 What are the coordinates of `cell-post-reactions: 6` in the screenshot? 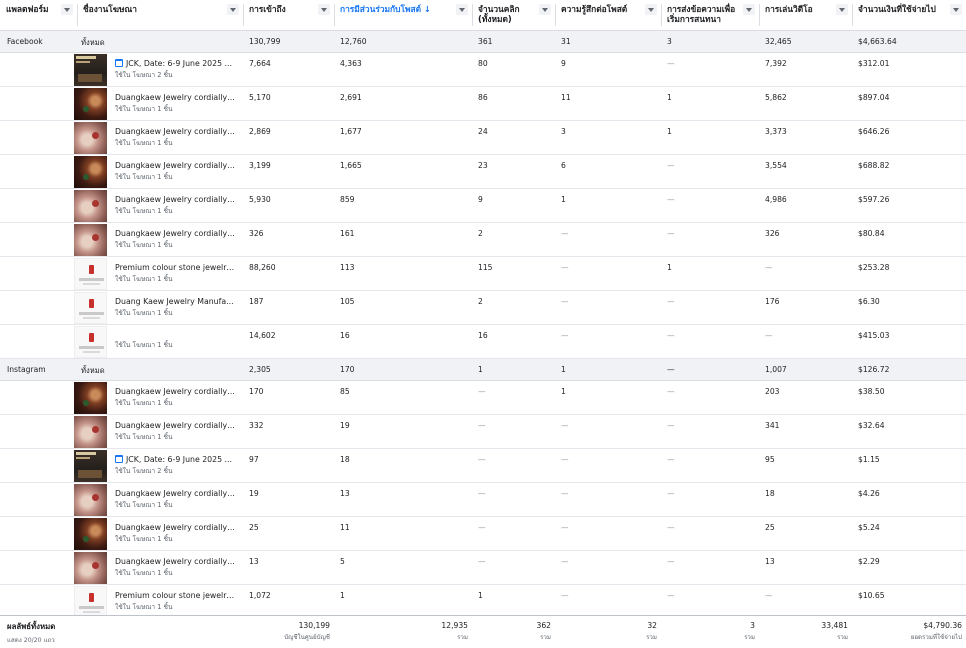 It's located at (563, 165).